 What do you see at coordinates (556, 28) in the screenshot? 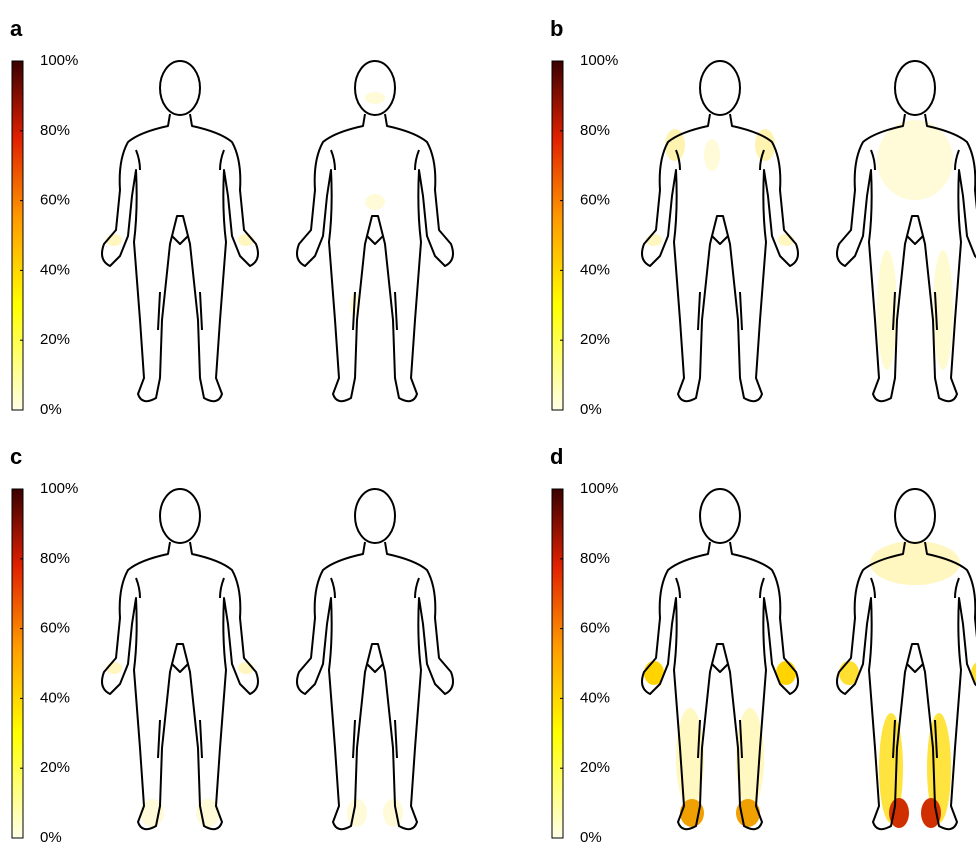
I see `panel-label: b` at bounding box center [556, 28].